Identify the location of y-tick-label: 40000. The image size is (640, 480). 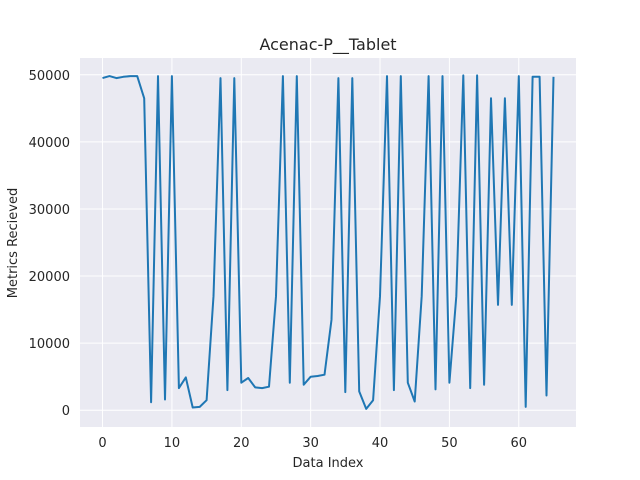
(49, 143).